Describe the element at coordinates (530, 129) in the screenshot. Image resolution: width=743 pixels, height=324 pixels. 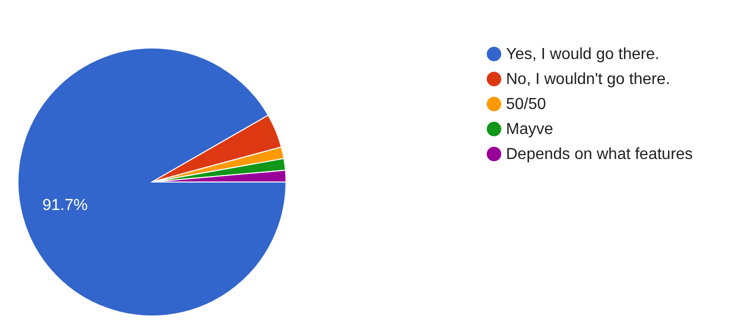
I see `legend-label: Mayve` at that location.